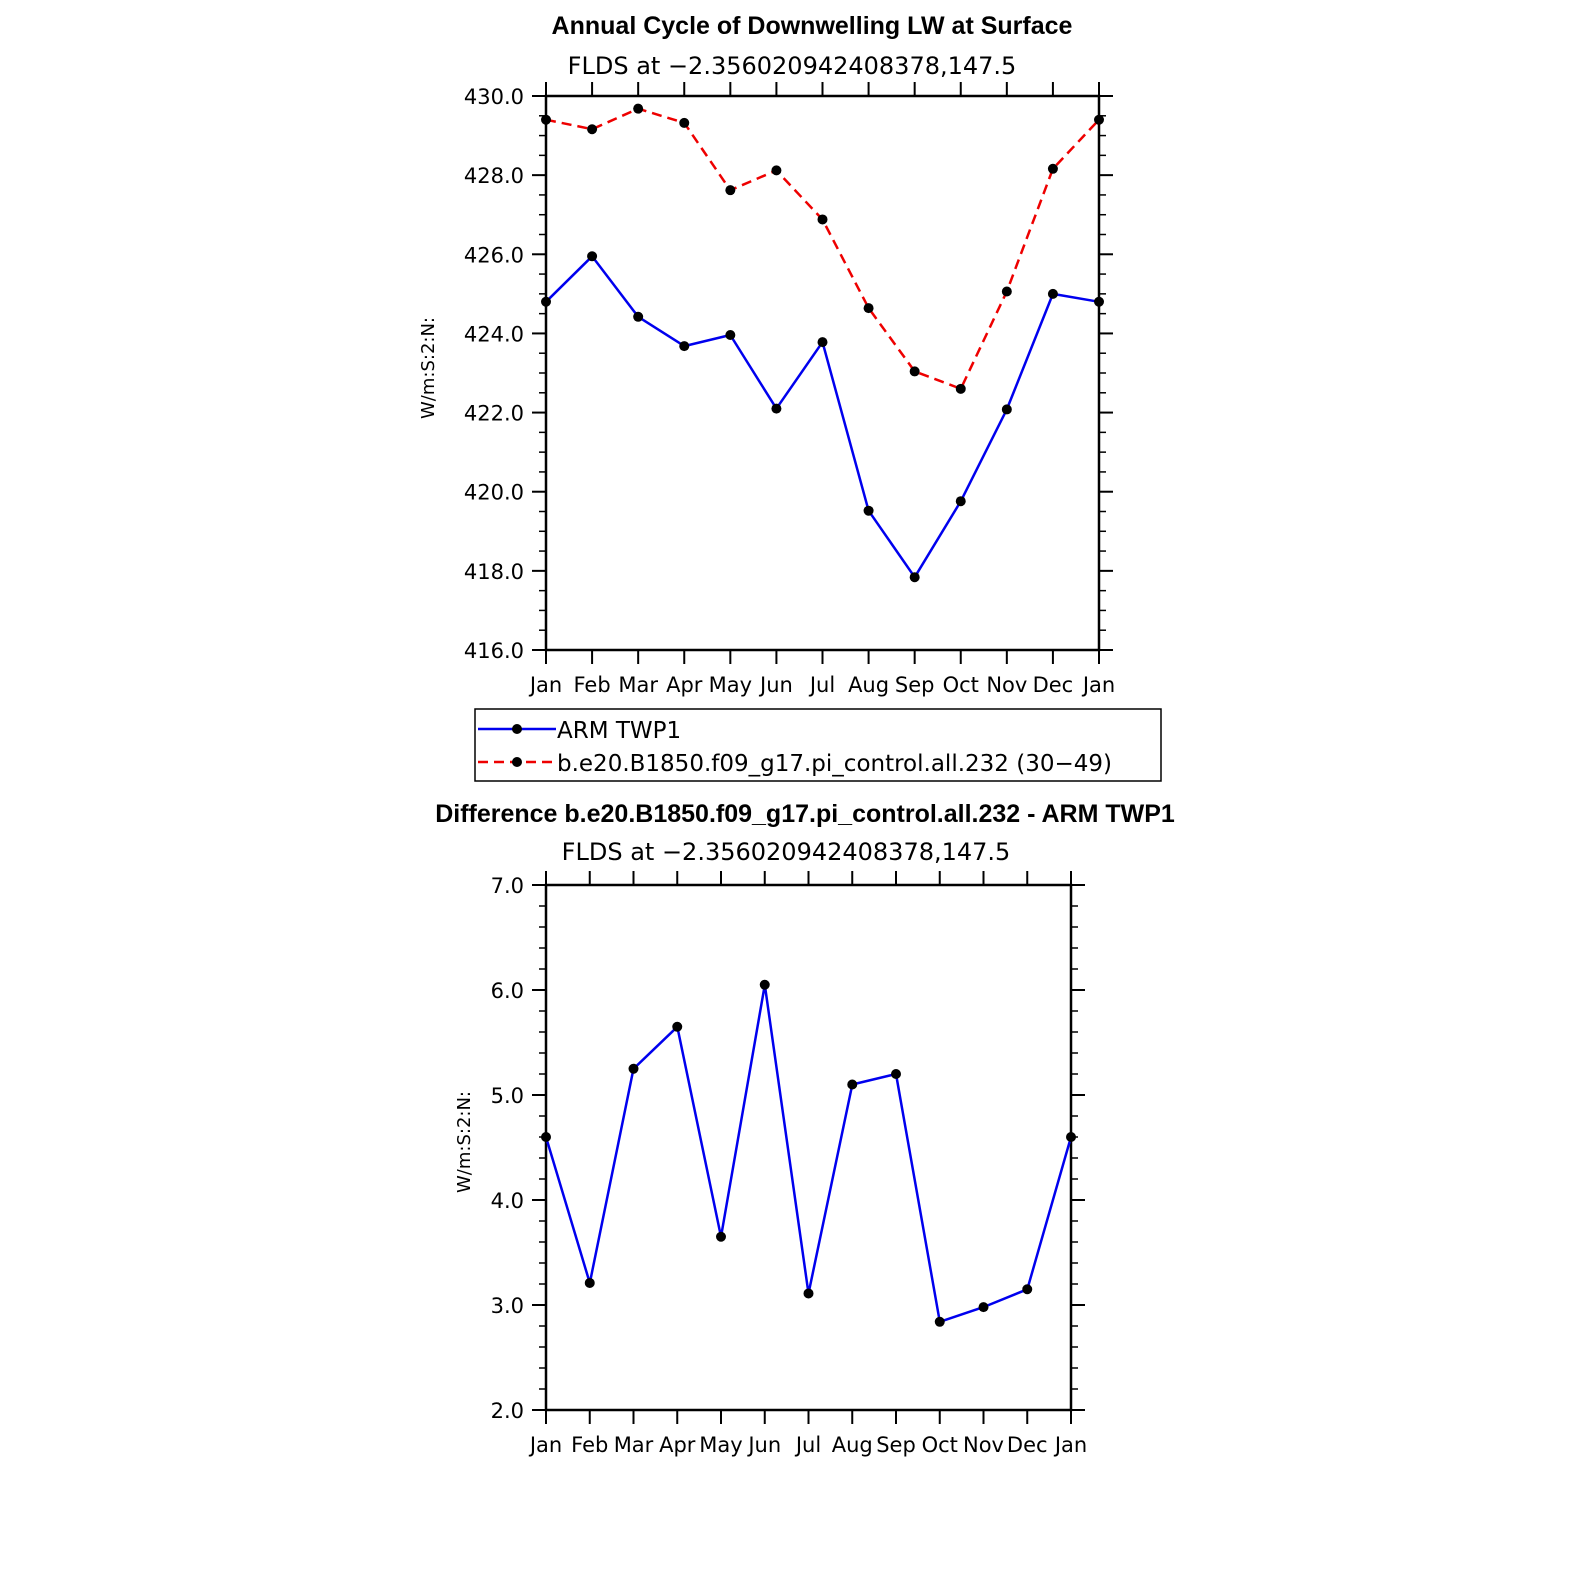 The width and height of the screenshot is (1574, 1574). What do you see at coordinates (507, 1411) in the screenshot?
I see `y-tick-label: 2.0` at bounding box center [507, 1411].